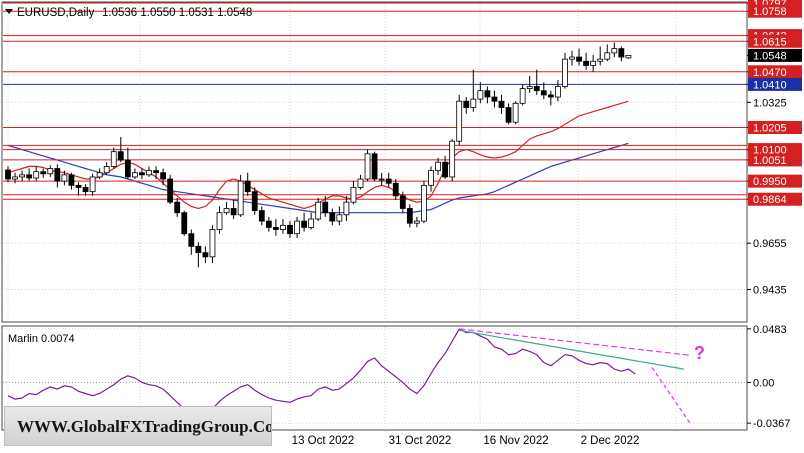 The height and width of the screenshot is (453, 804). Describe the element at coordinates (41, 339) in the screenshot. I see `indicator-label: Marlin 0.0074` at that location.